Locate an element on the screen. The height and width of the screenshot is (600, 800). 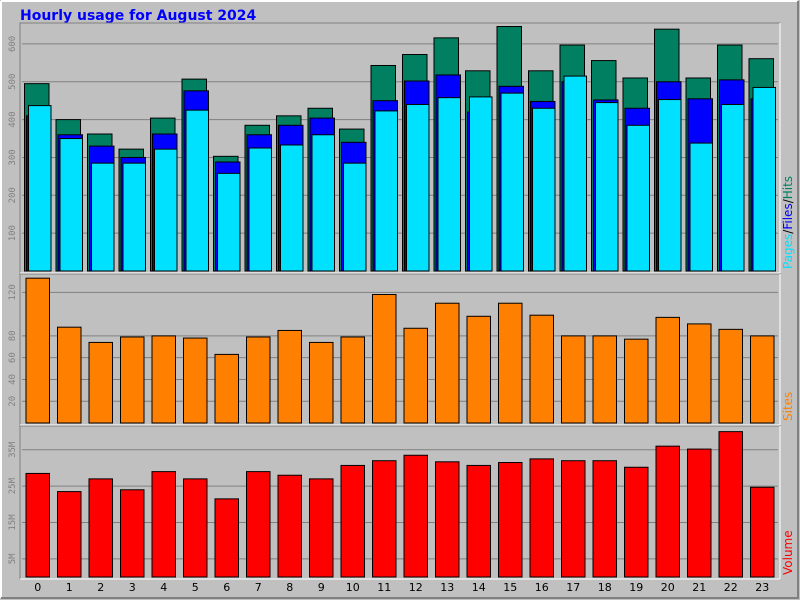
y-tick-label: 400 is located at coordinates (13, 119).